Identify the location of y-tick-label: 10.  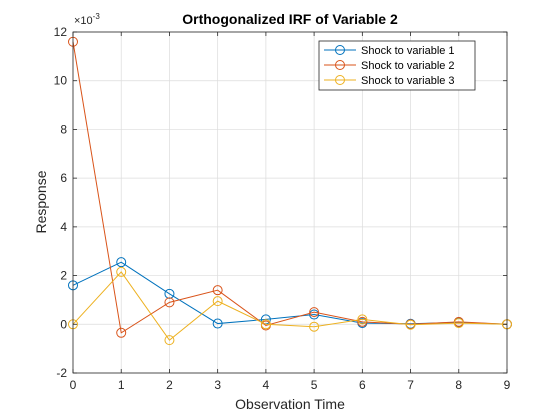
(61, 81).